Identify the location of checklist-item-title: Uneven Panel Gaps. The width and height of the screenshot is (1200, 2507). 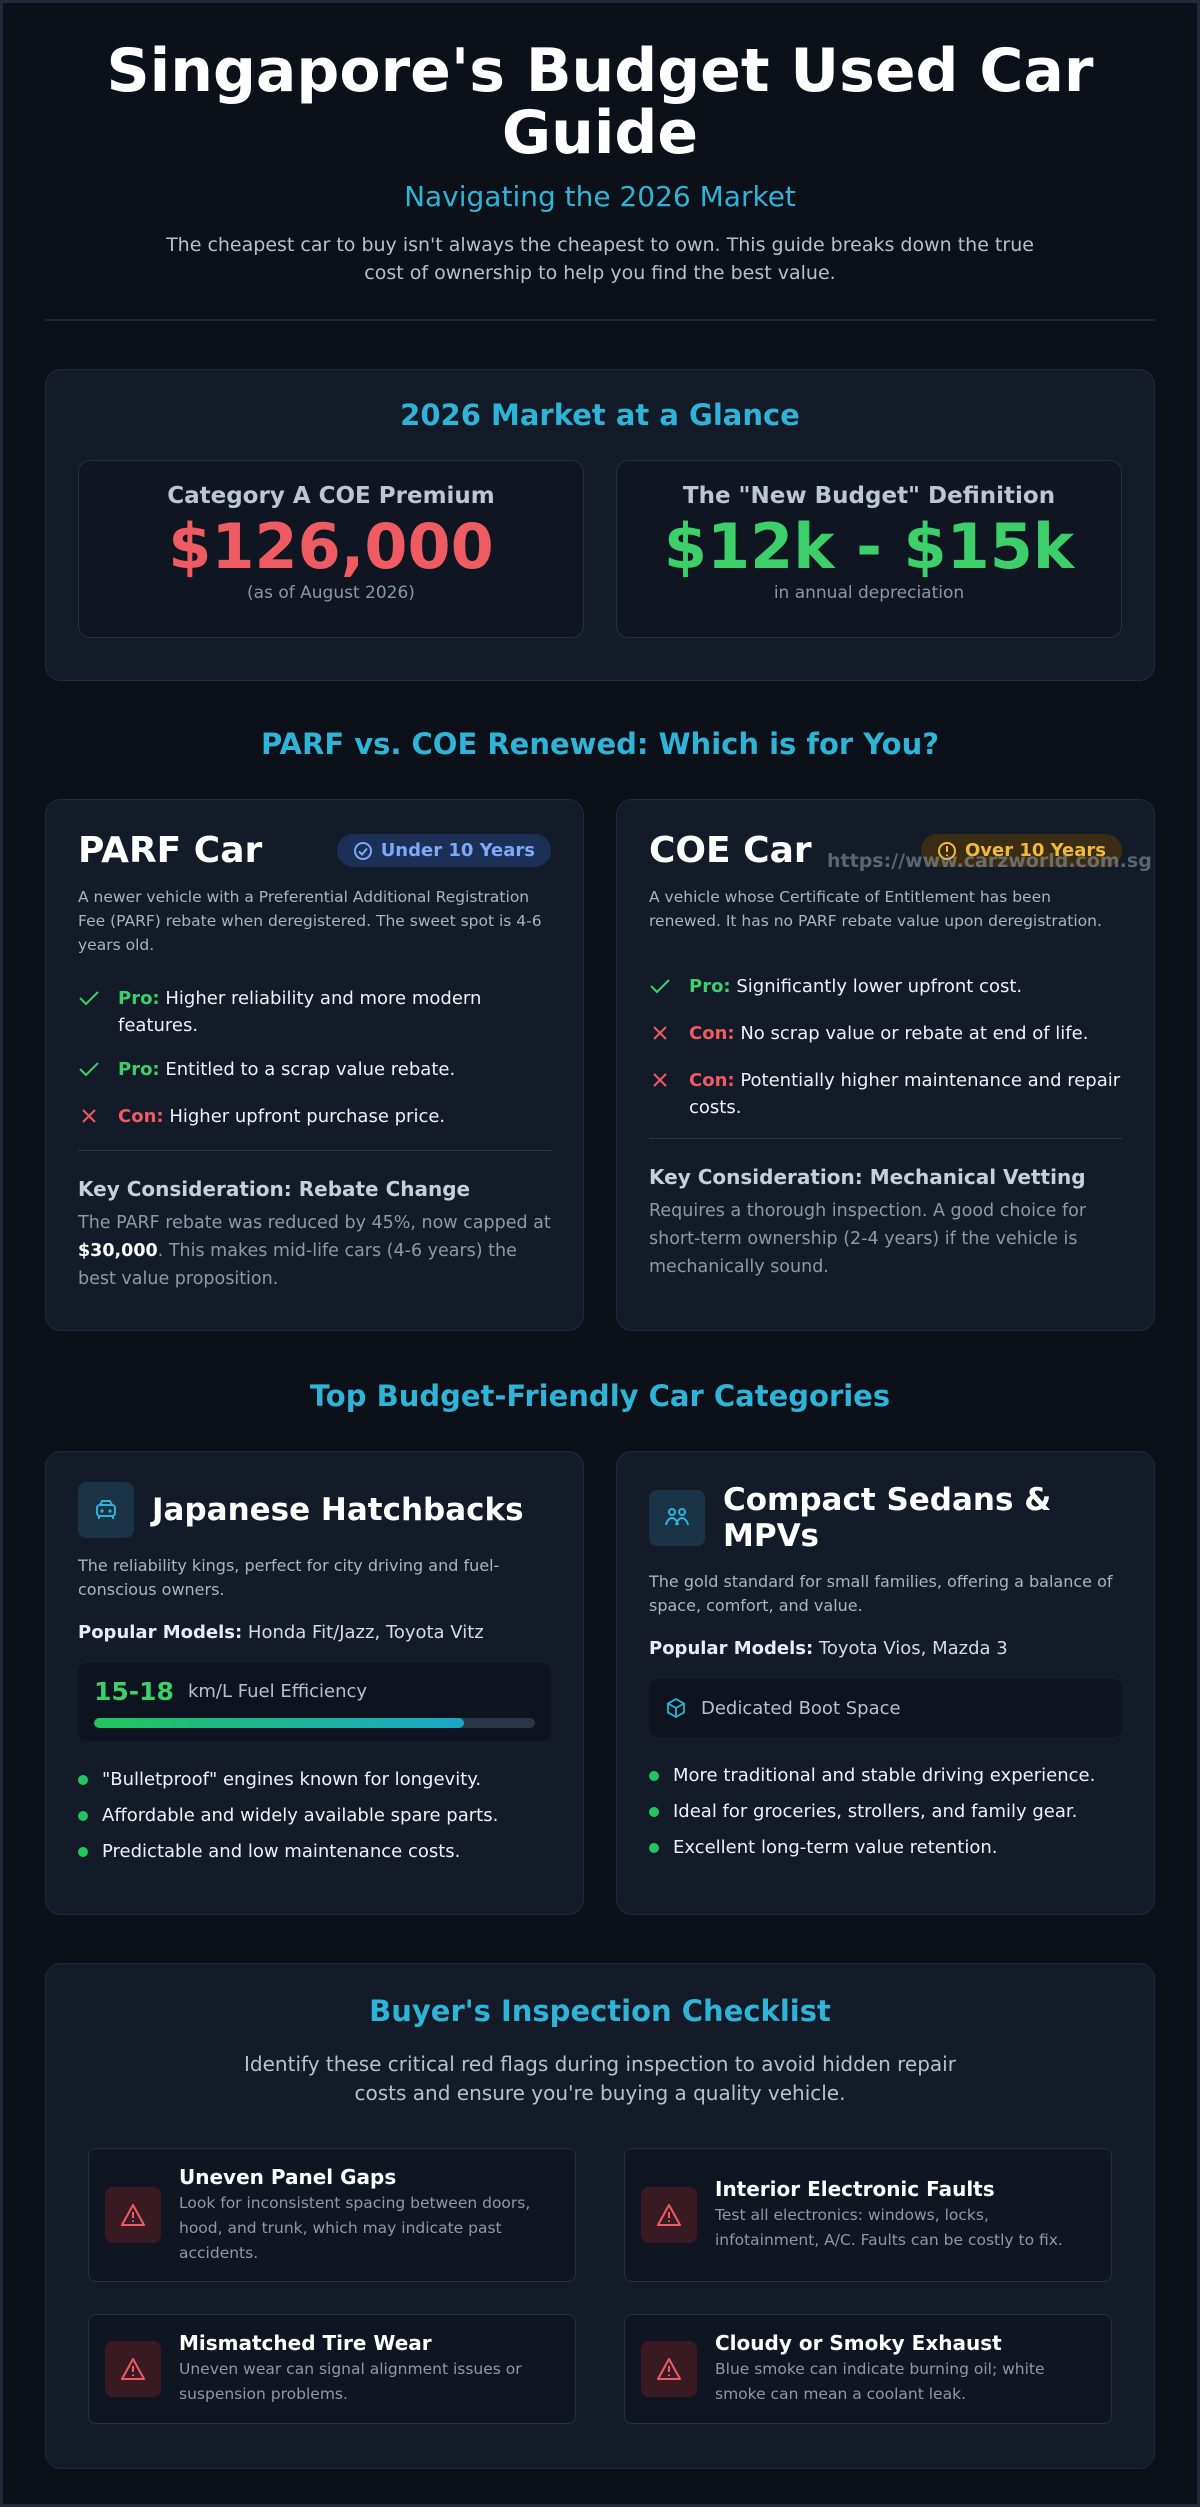
(288, 2176).